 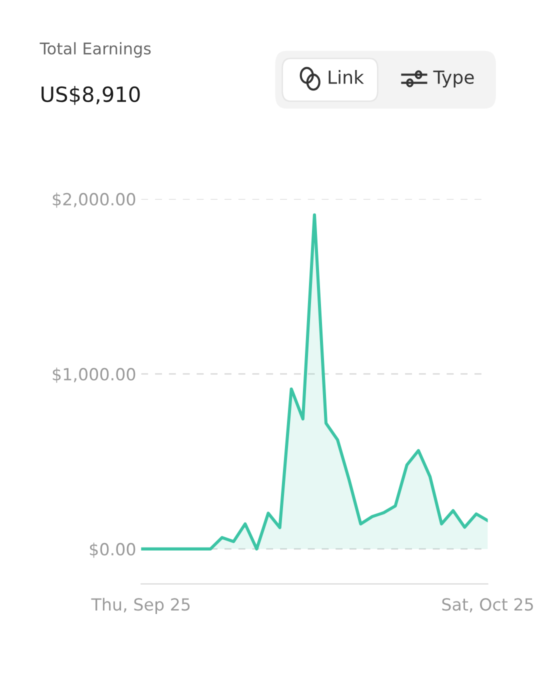 I want to click on y-tick-label: $0.00, so click(x=113, y=550).